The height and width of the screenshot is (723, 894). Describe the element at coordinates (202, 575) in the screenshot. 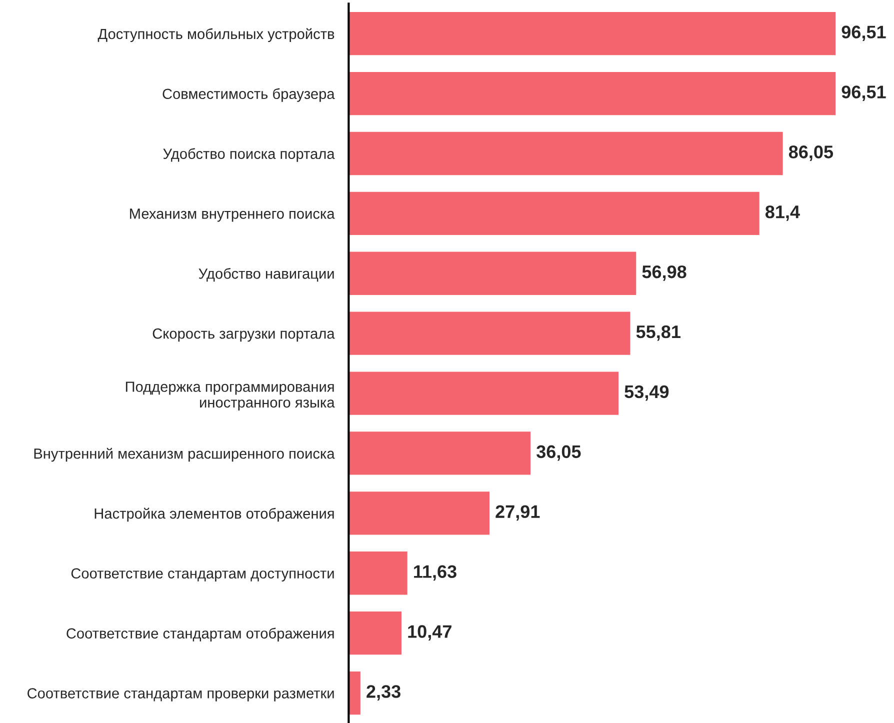

I see `y-tick-label: Соответствие стандартам доступности` at that location.